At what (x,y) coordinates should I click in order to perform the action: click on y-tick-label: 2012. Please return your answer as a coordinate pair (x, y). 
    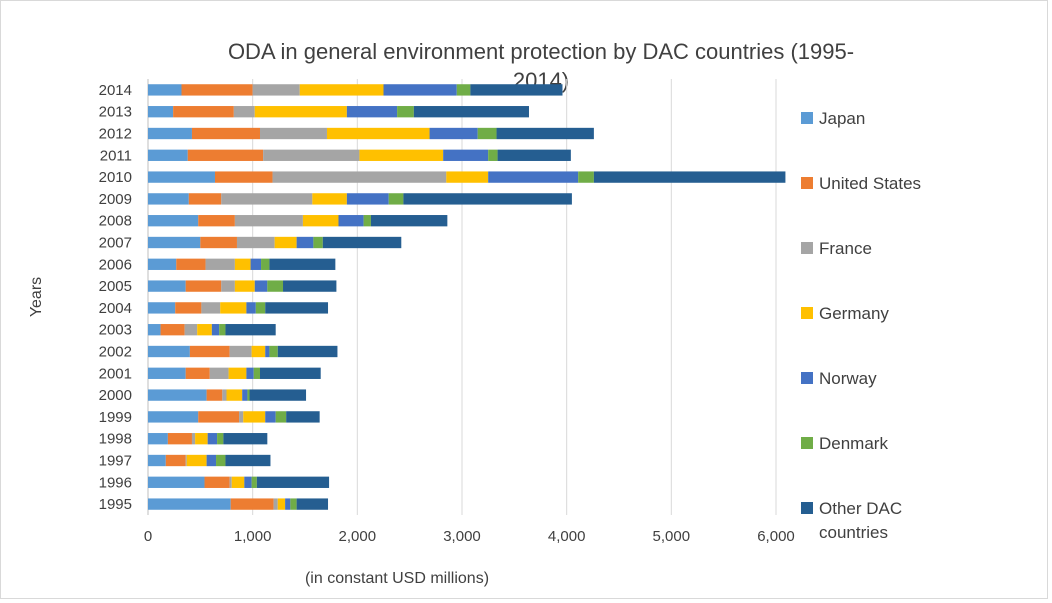
    Looking at the image, I should click on (115, 134).